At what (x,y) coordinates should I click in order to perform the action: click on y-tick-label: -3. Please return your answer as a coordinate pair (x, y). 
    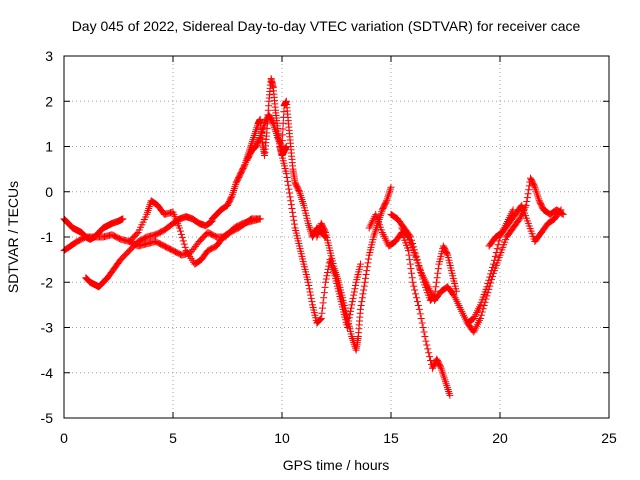
    Looking at the image, I should click on (47, 328).